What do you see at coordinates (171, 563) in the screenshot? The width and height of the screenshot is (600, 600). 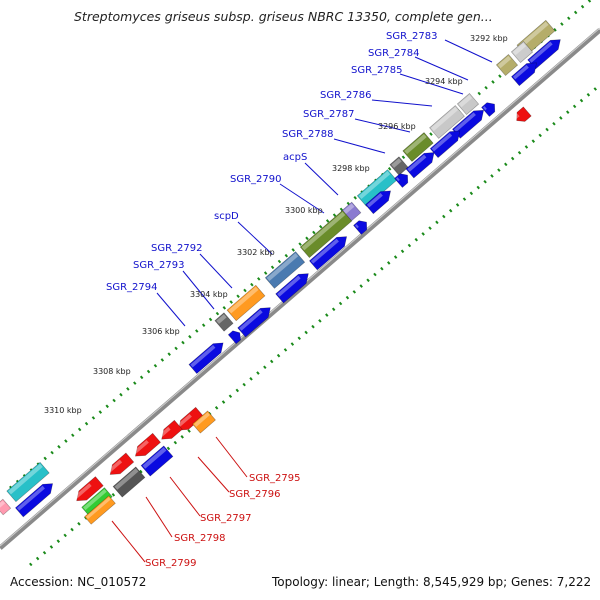 I see `gene-label-sgr-2799: SGR_2799` at bounding box center [171, 563].